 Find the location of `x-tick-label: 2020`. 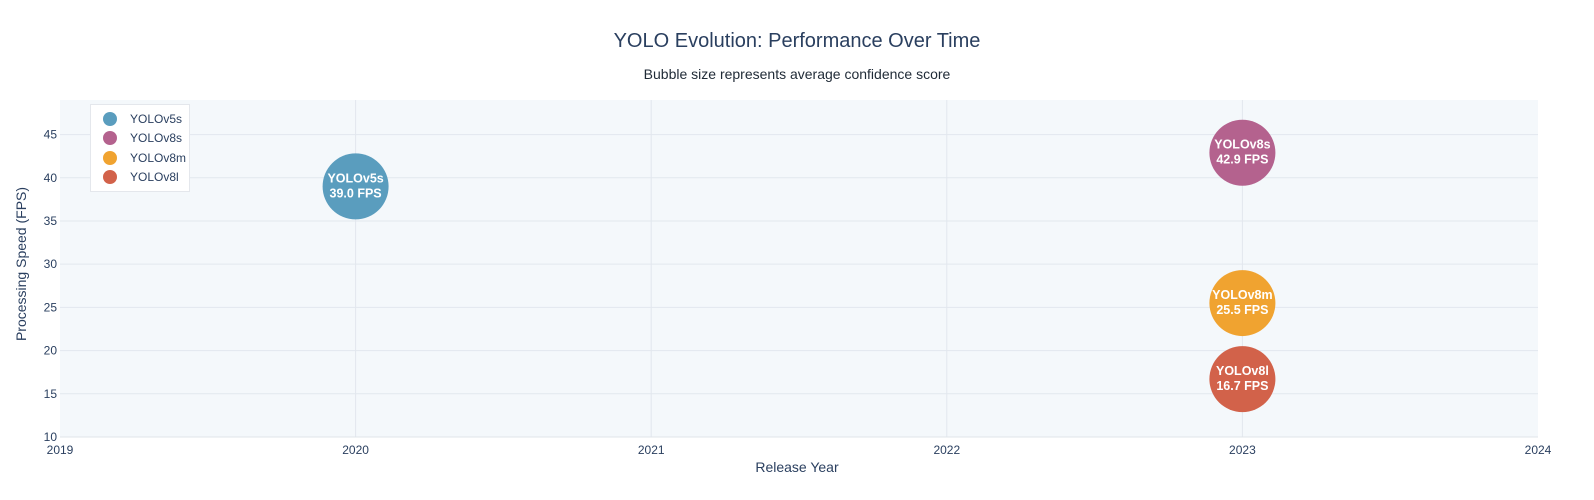

x-tick-label: 2020 is located at coordinates (355, 450).